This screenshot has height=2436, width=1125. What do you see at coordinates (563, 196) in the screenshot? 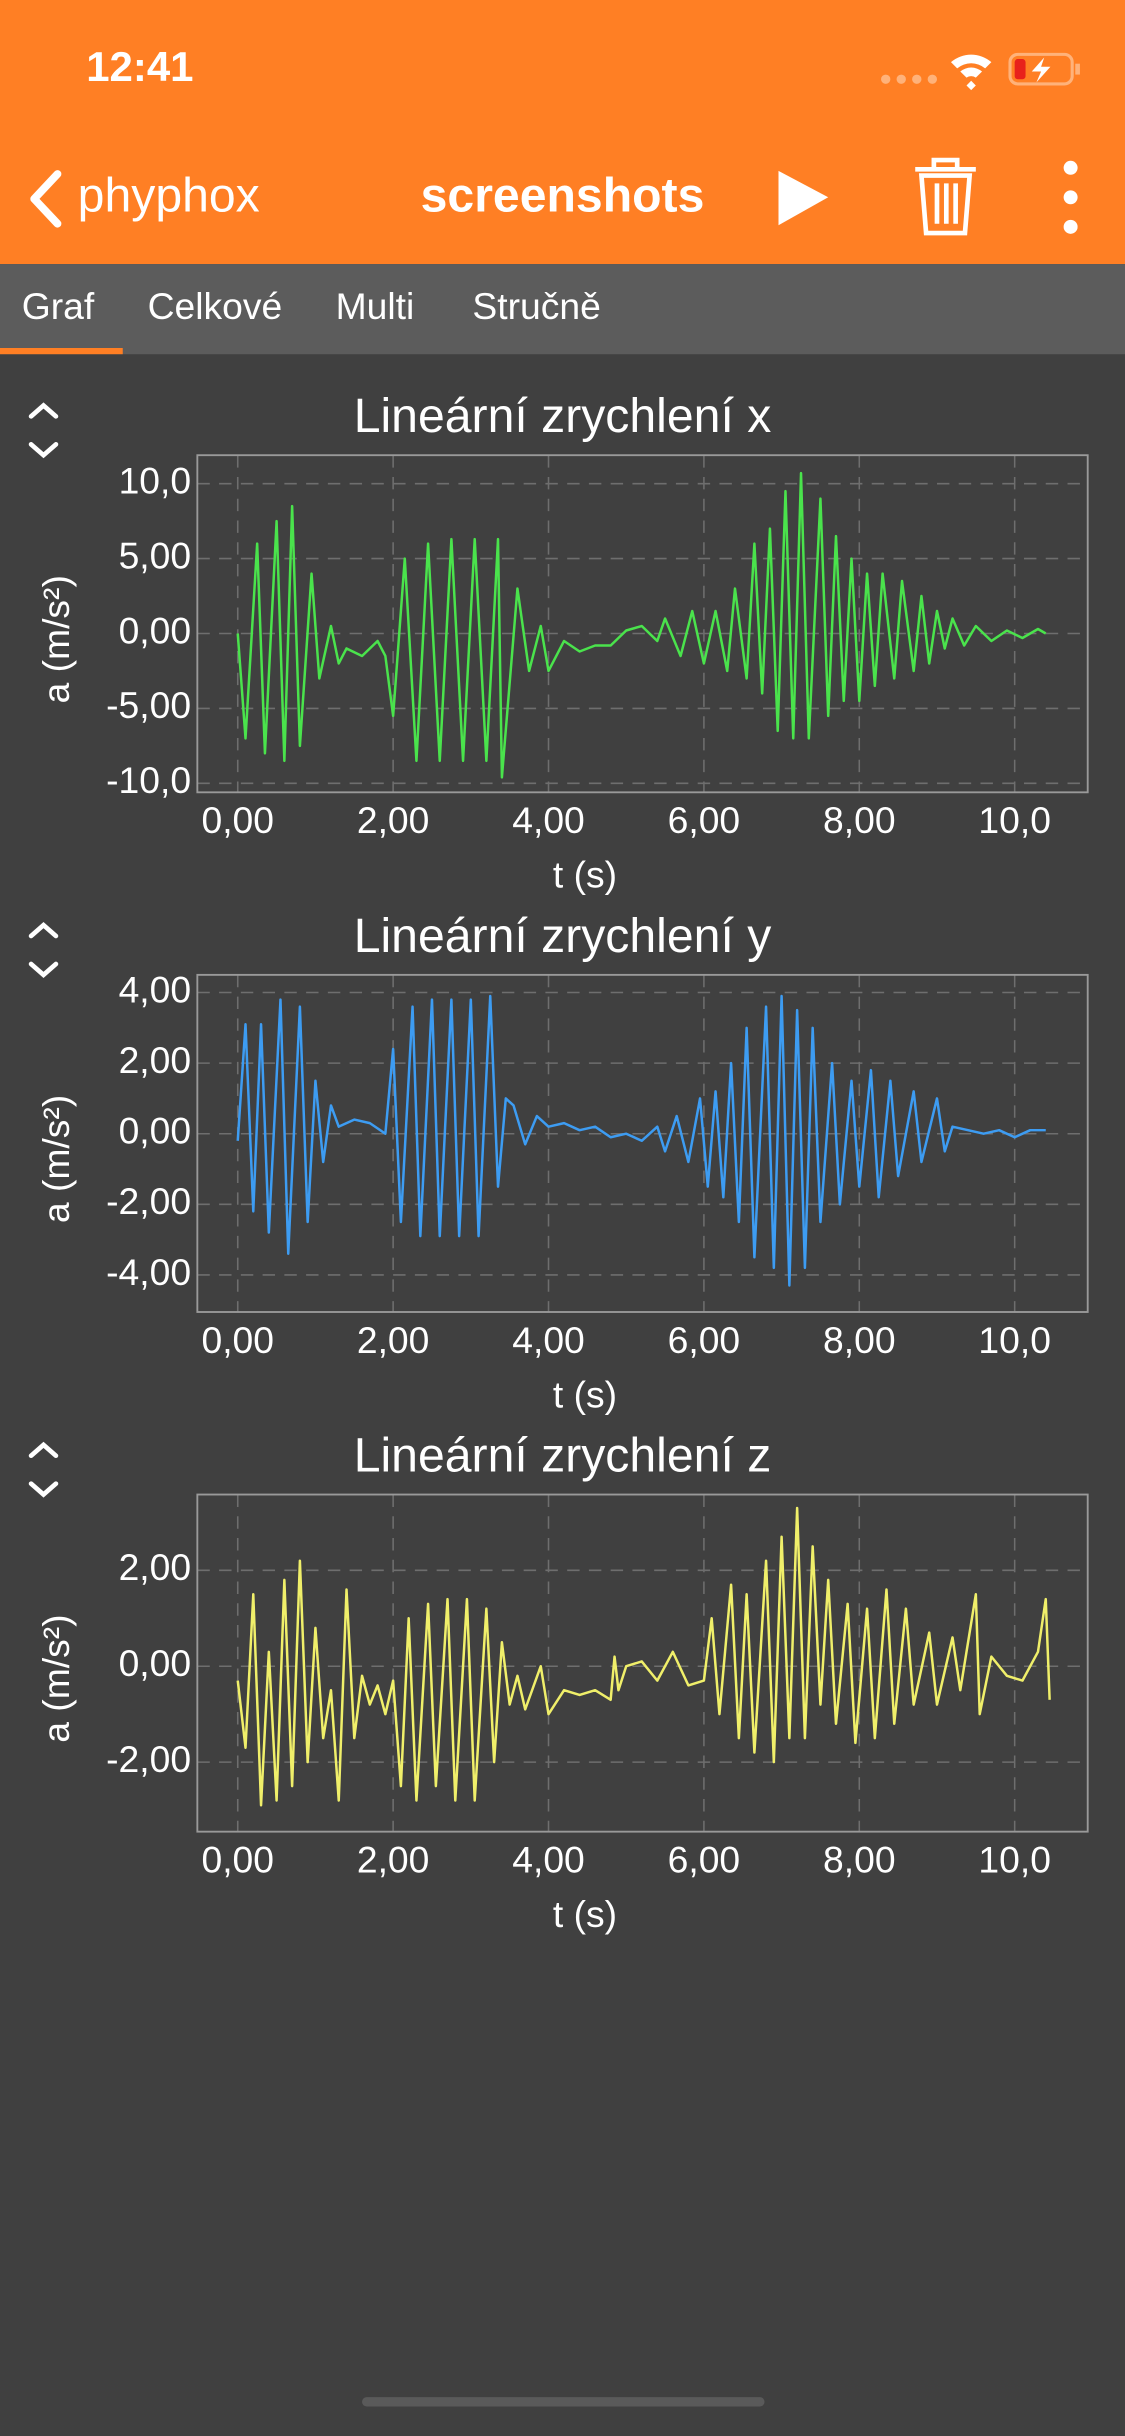
I see `nav-title: screenshots` at bounding box center [563, 196].